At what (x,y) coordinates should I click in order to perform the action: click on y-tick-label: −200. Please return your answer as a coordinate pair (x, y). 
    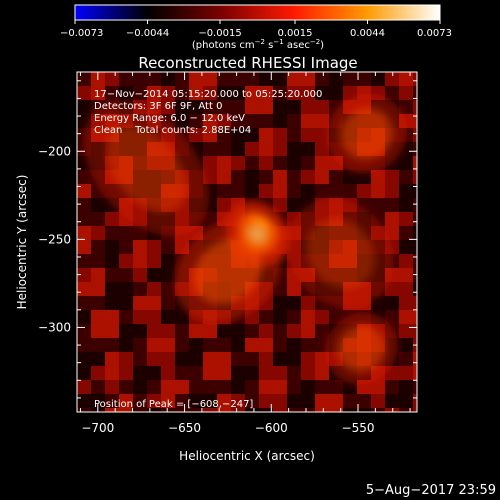
    Looking at the image, I should click on (54, 151).